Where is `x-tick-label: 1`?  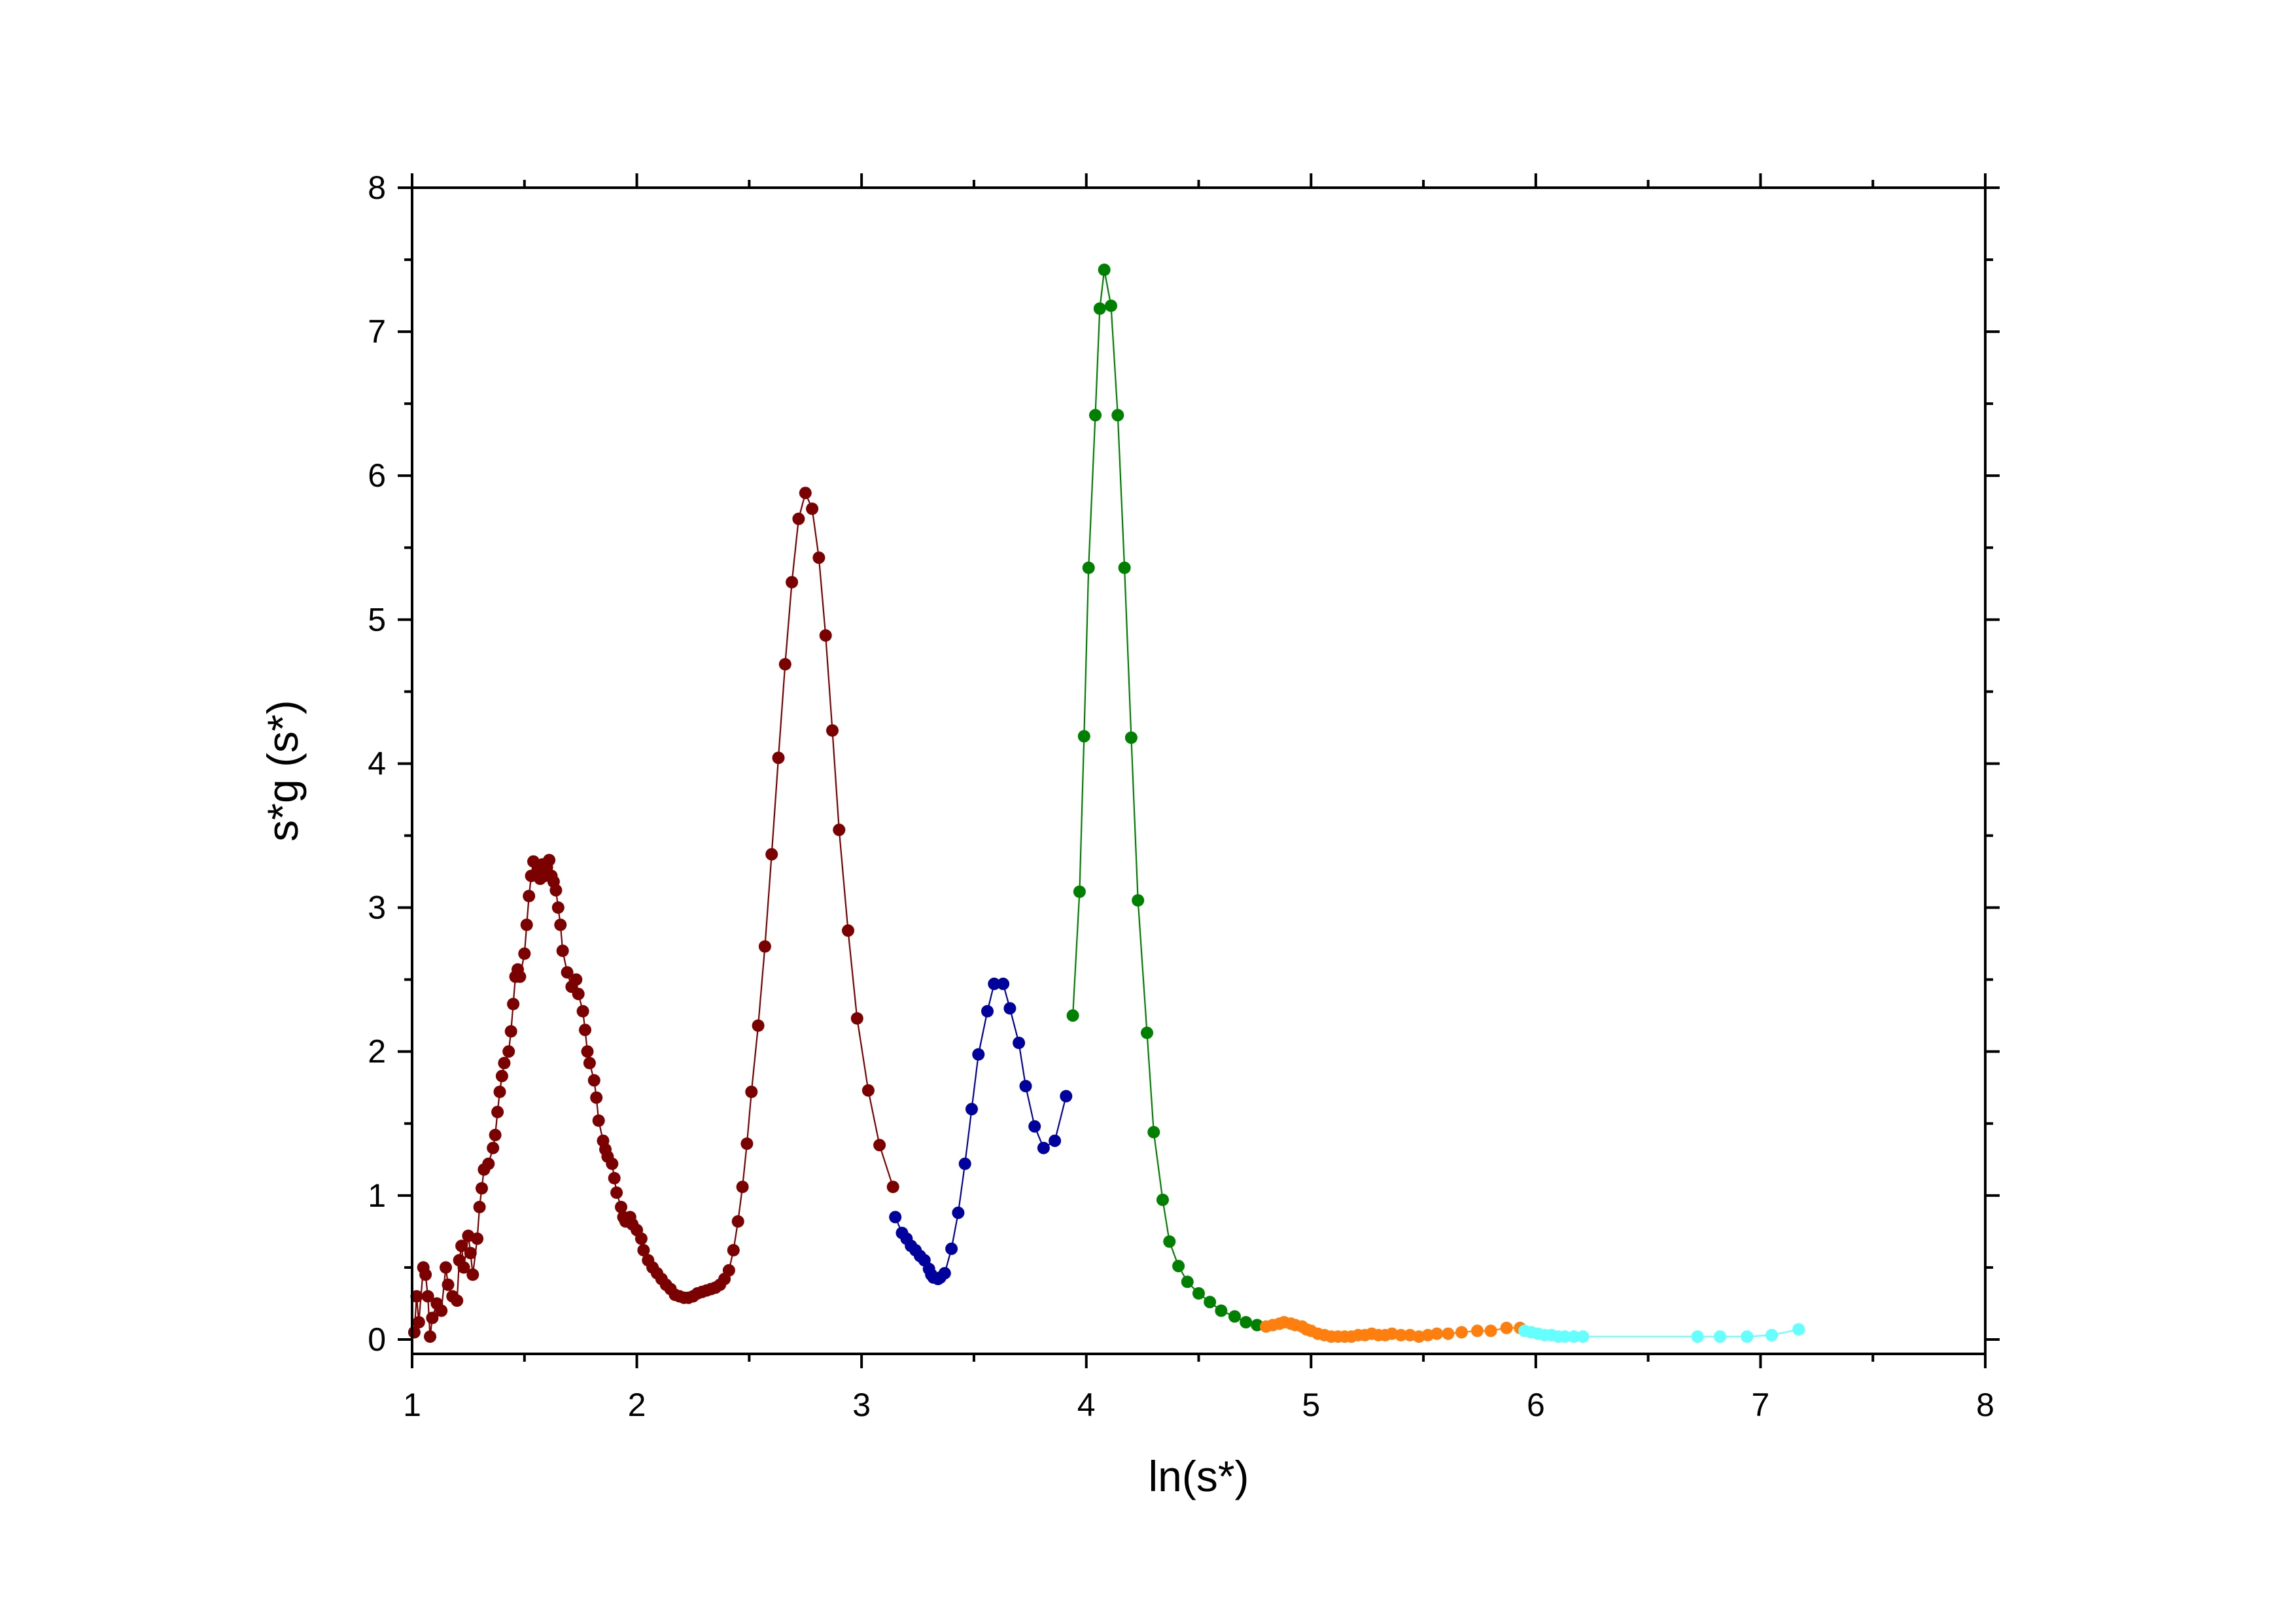
x-tick-label: 1 is located at coordinates (412, 1405).